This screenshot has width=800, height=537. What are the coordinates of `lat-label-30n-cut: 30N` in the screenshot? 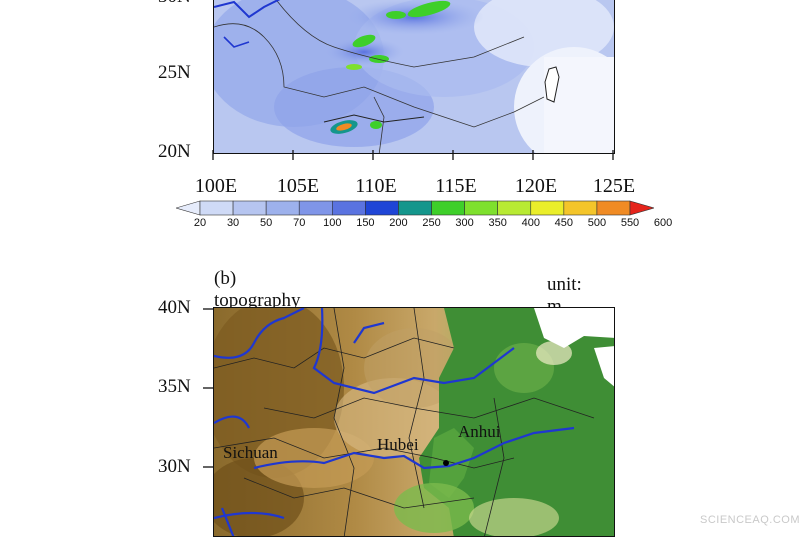 It's located at (174, 4).